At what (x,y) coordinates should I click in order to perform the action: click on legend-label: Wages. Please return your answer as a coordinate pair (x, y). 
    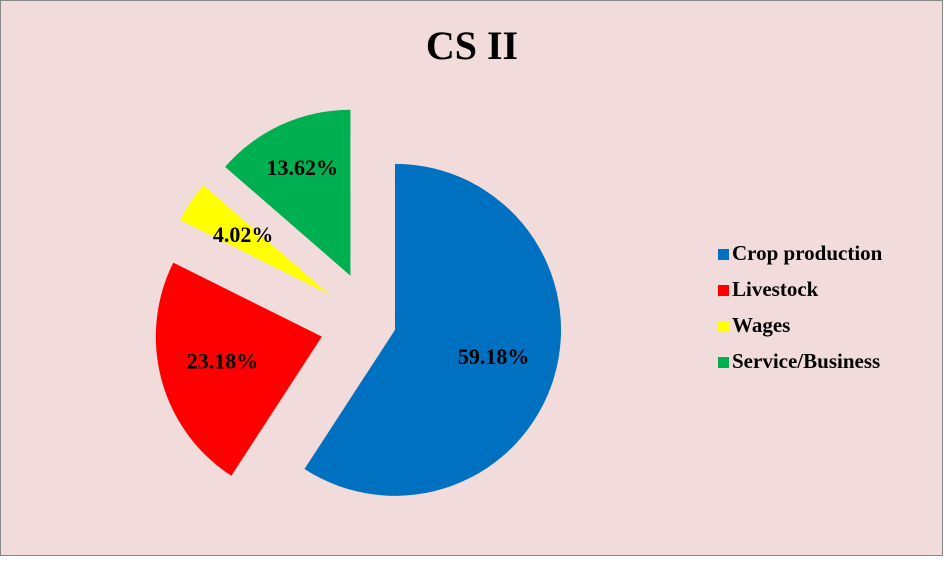
    Looking at the image, I should click on (761, 325).